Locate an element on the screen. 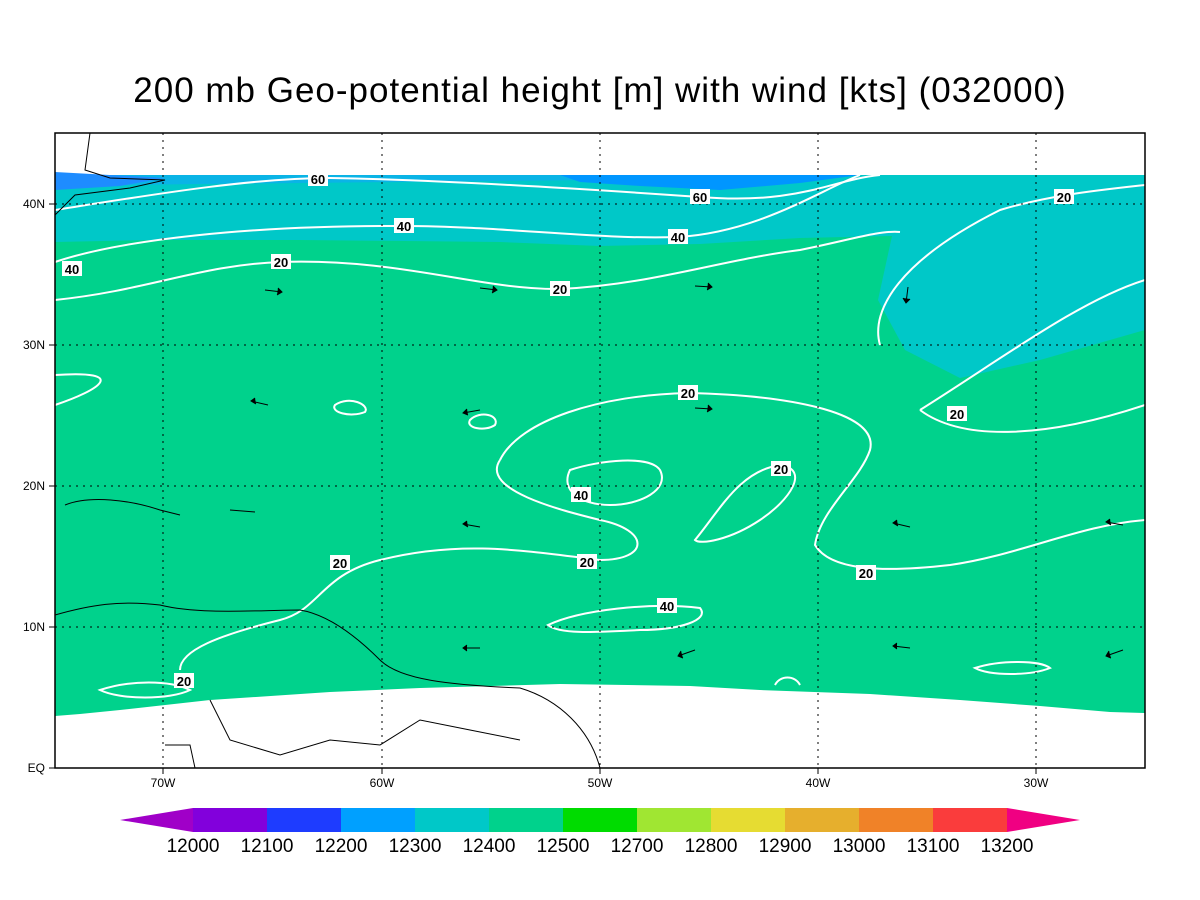 Image resolution: width=1200 pixels, height=900 pixels. colorbar-label: 12900 is located at coordinates (785, 846).